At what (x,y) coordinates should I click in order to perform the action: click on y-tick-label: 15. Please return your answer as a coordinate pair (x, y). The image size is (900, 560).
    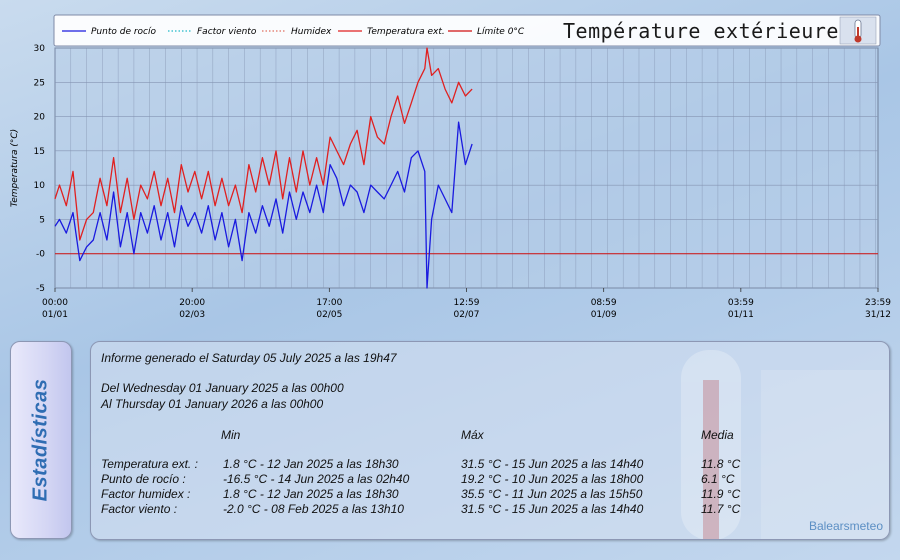
    Looking at the image, I should click on (39, 152).